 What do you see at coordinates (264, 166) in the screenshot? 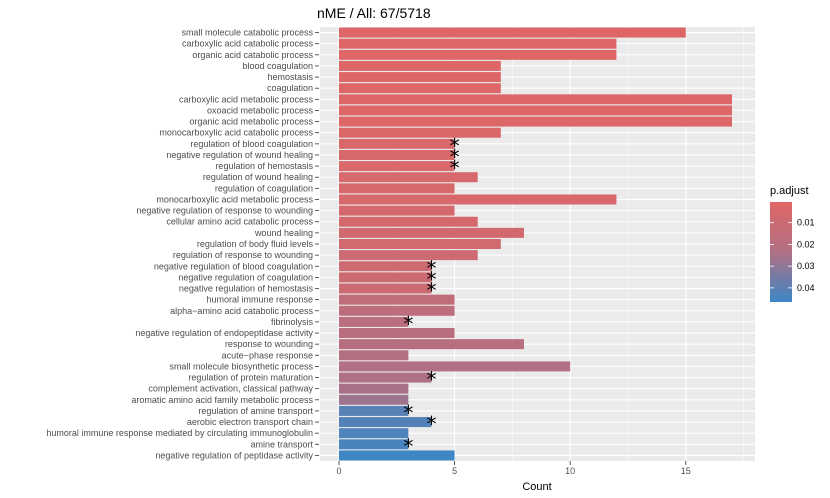
I see `category-label: regulation of hemostasis` at bounding box center [264, 166].